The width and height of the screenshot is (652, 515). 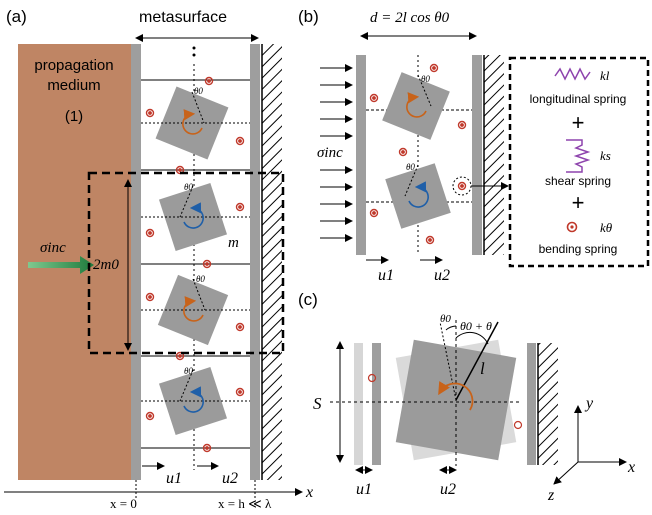 What do you see at coordinates (186, 263) in the screenshot?
I see `unit-cell-box` at bounding box center [186, 263].